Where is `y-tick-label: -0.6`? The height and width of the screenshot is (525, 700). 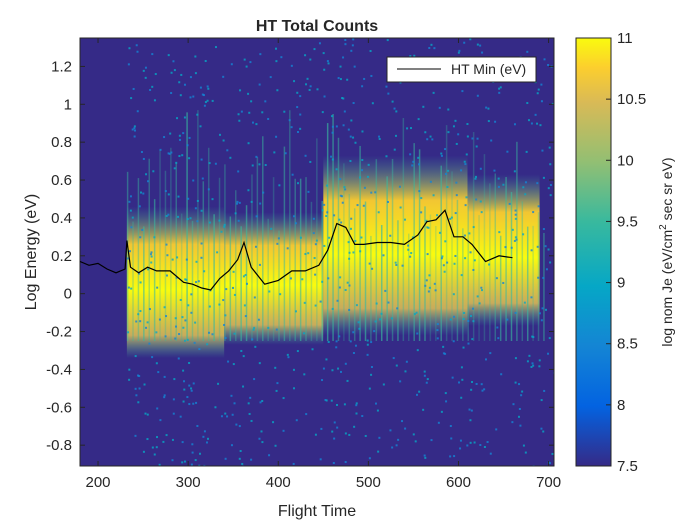 y-tick-label: -0.6 is located at coordinates (59, 407).